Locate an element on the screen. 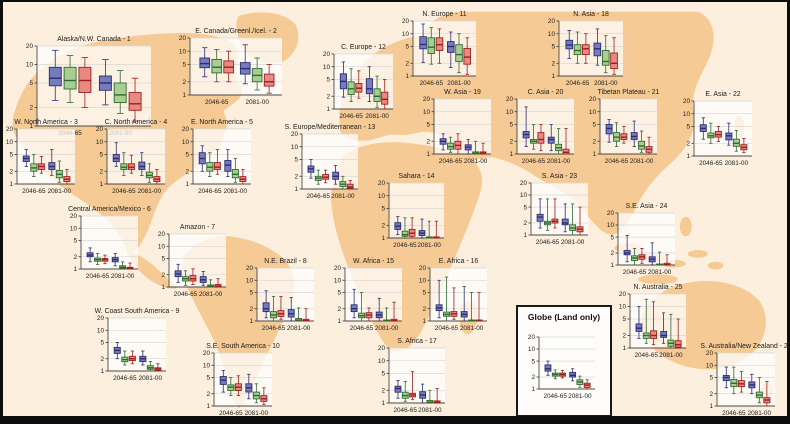 The height and width of the screenshot is (424, 790). landmass-philippines is located at coordinates (685, 226).